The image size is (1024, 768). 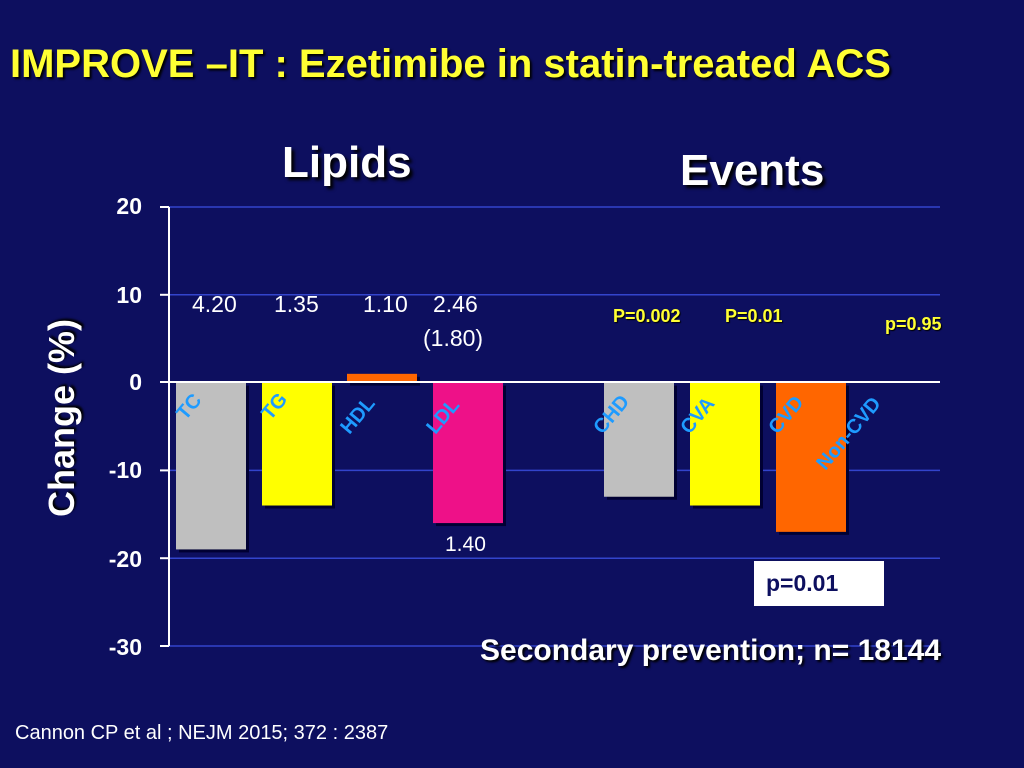 What do you see at coordinates (125, 559) in the screenshot?
I see `y-tick-label: -20` at bounding box center [125, 559].